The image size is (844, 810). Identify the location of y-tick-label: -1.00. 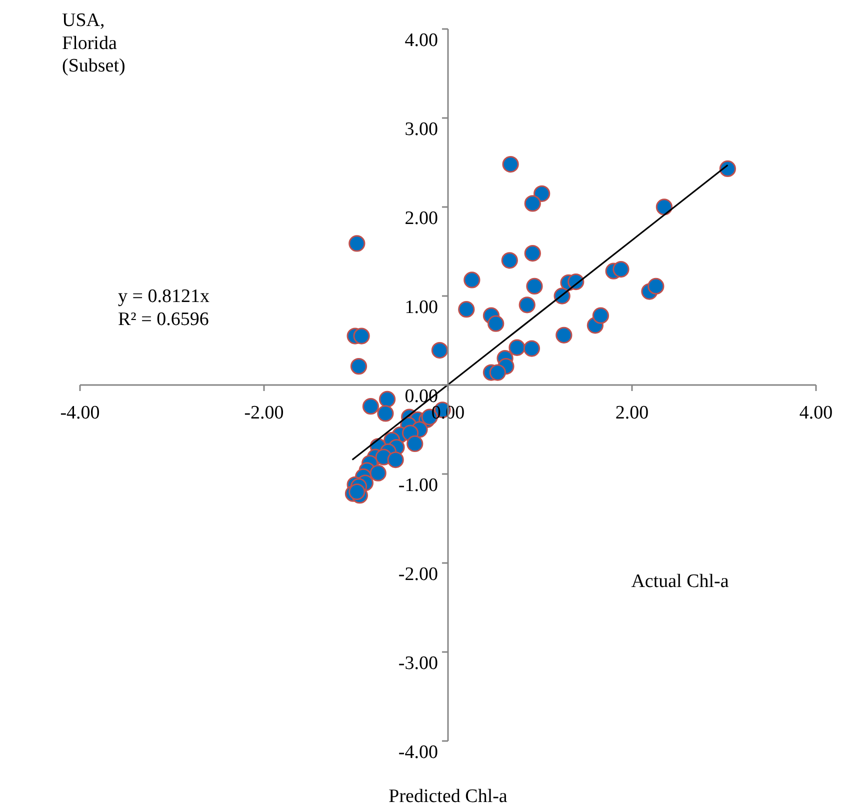
(418, 485).